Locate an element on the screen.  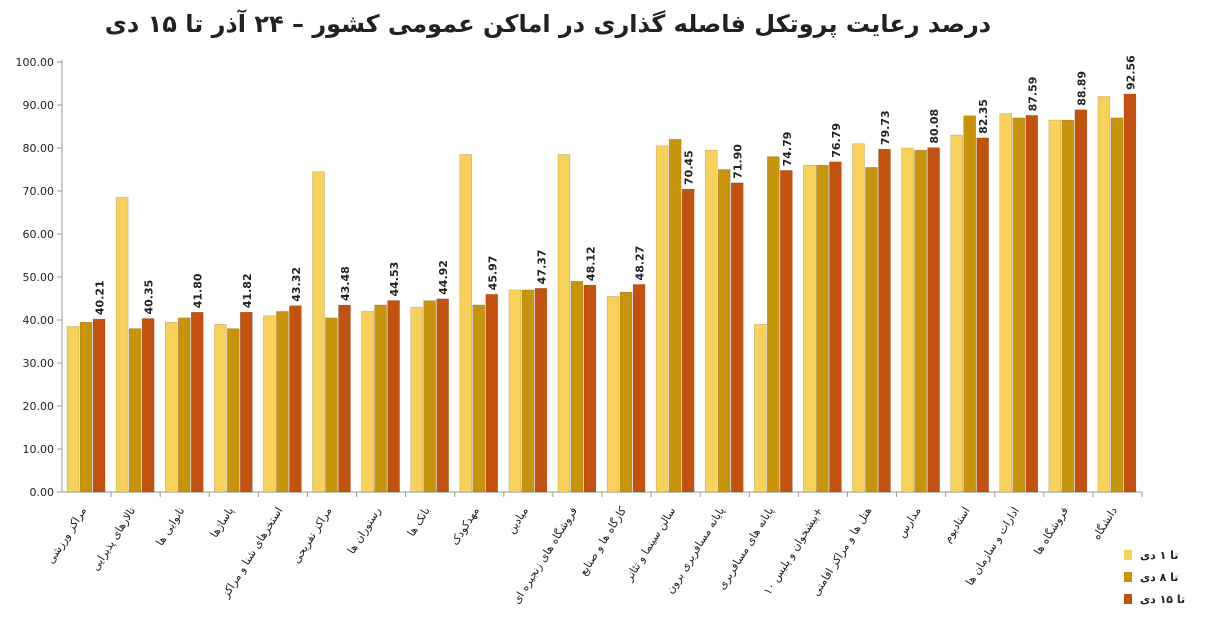
value-label: 79.73 is located at coordinates (885, 127).